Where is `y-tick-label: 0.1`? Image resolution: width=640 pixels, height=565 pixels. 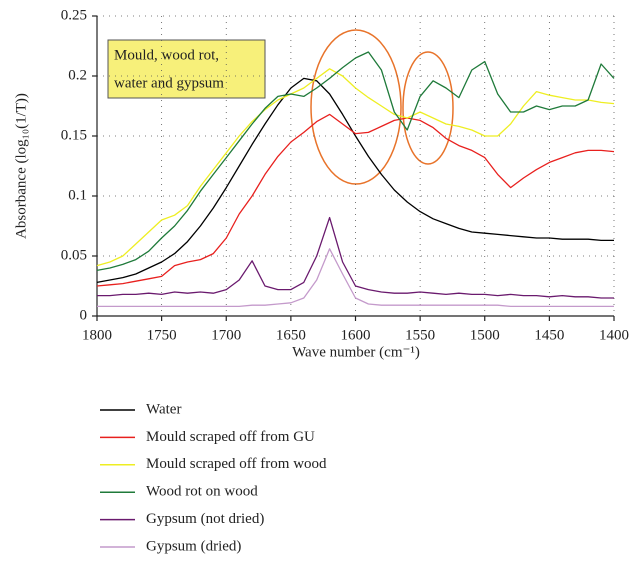 y-tick-label: 0.1 is located at coordinates (77, 195).